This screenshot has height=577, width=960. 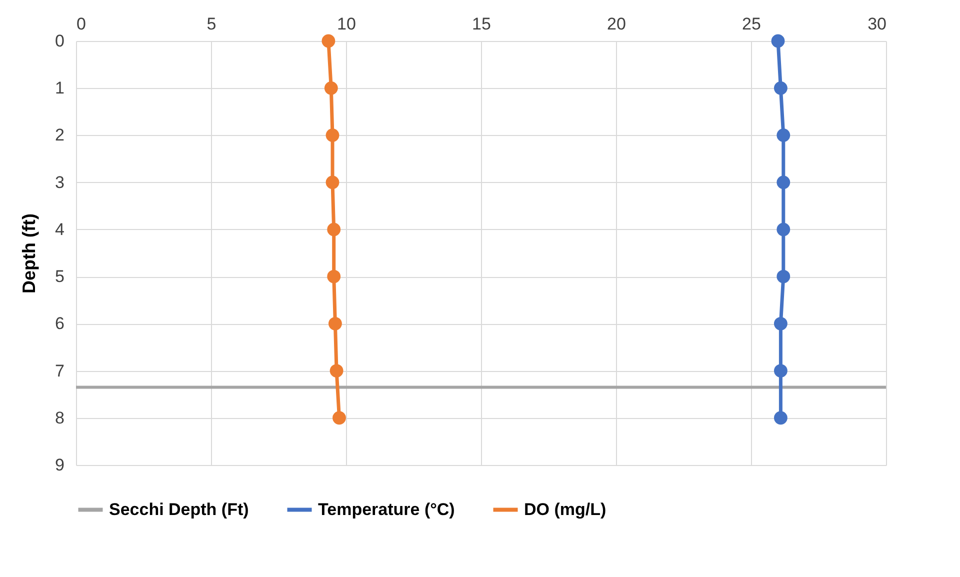 What do you see at coordinates (346, 24) in the screenshot?
I see `x-tick-label: 10` at bounding box center [346, 24].